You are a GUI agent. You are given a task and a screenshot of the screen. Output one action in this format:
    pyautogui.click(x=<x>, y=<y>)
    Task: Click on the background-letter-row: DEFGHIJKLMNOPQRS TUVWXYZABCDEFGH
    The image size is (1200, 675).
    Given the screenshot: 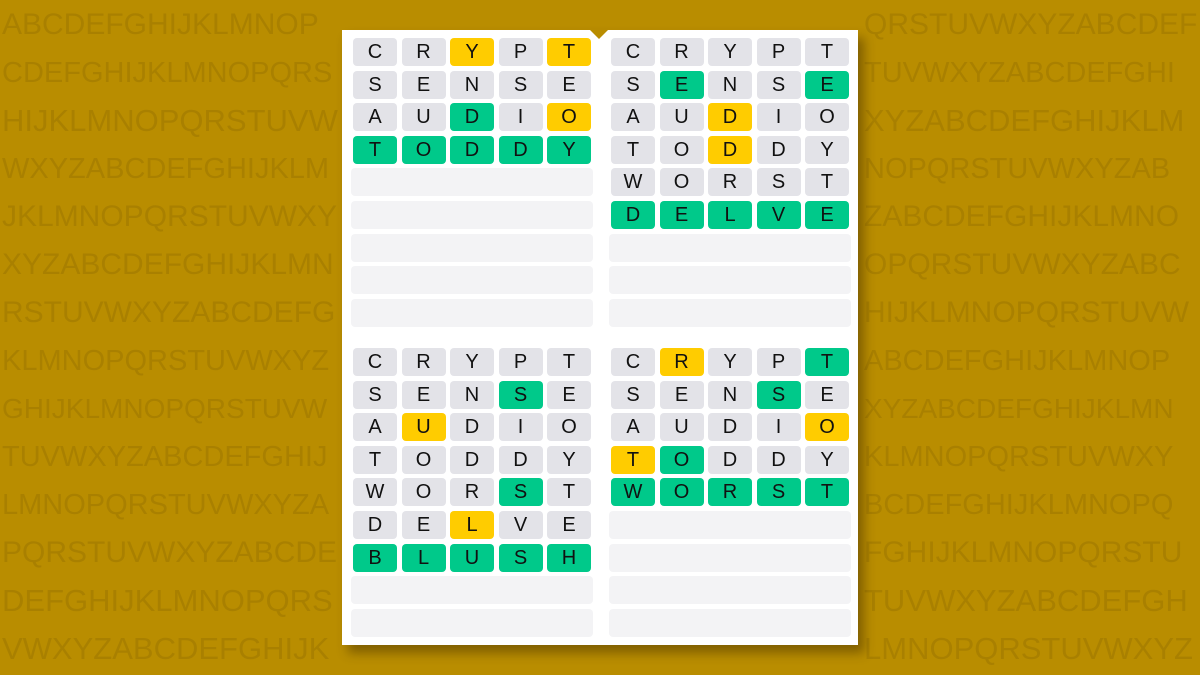 What is the action you would take?
    pyautogui.click(x=600, y=601)
    